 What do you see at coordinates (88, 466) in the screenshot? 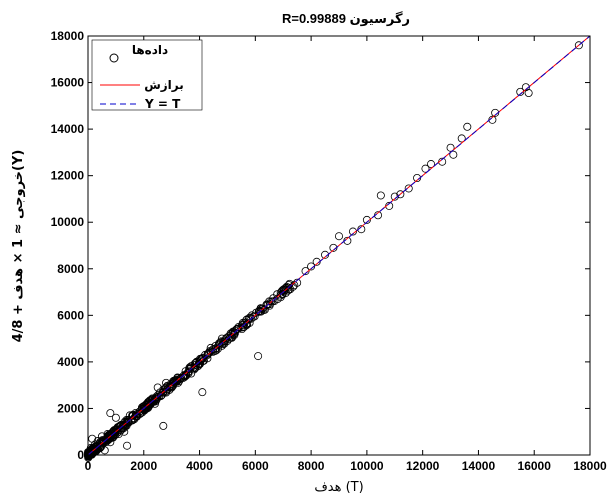
I see `x-tick-label: 0` at bounding box center [88, 466].